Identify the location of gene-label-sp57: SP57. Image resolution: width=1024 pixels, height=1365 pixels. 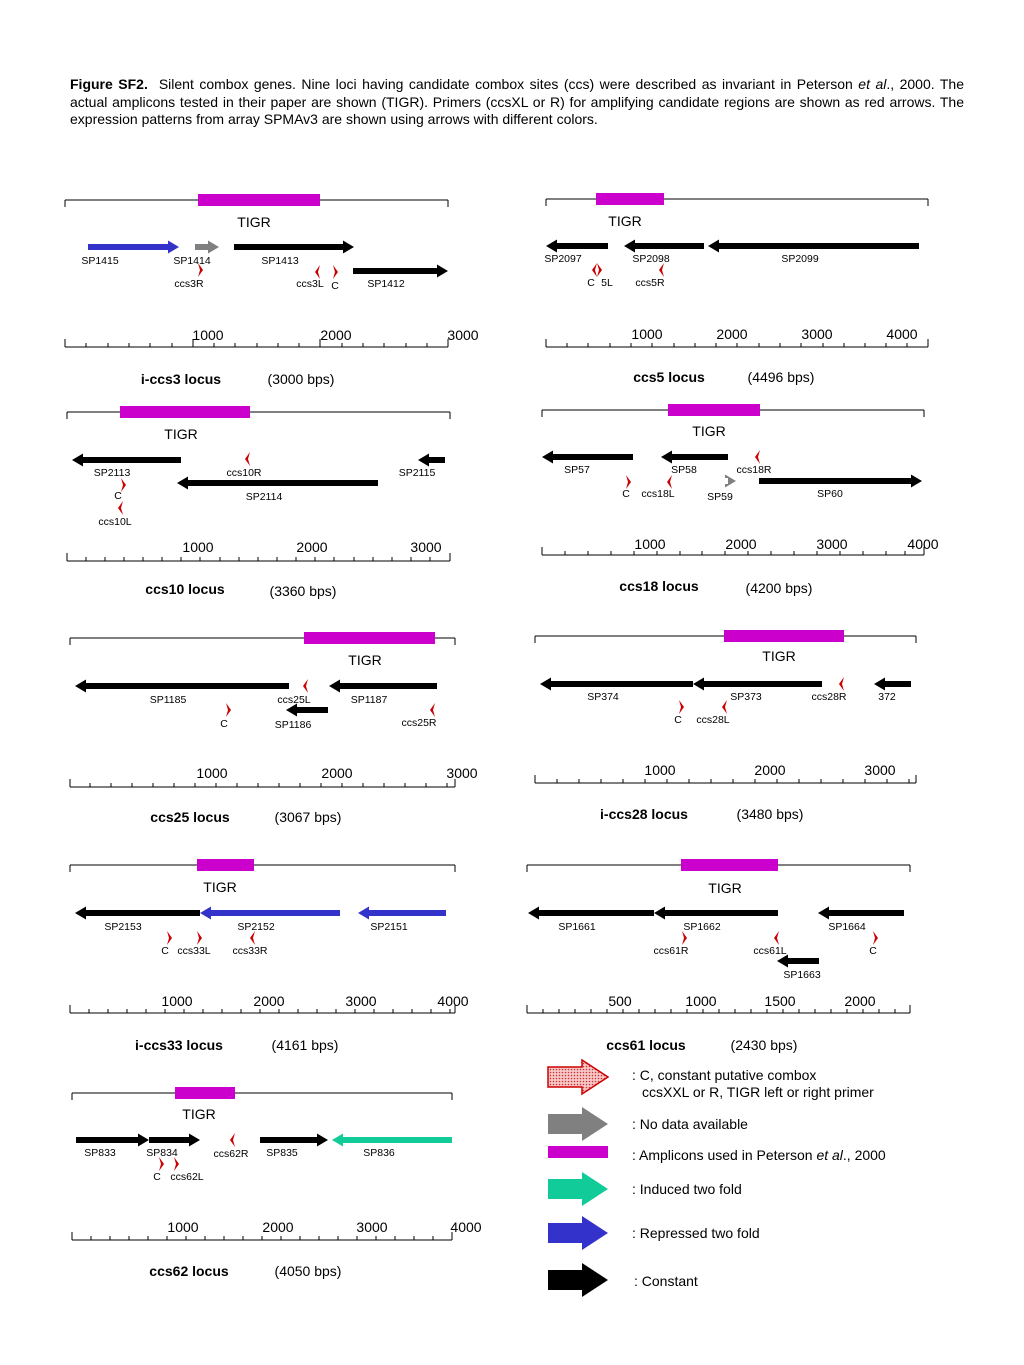
(577, 470).